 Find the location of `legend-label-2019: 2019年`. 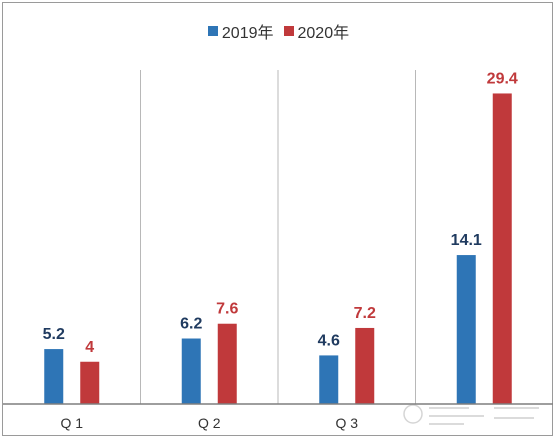

legend-label-2019: 2019年 is located at coordinates (247, 33).